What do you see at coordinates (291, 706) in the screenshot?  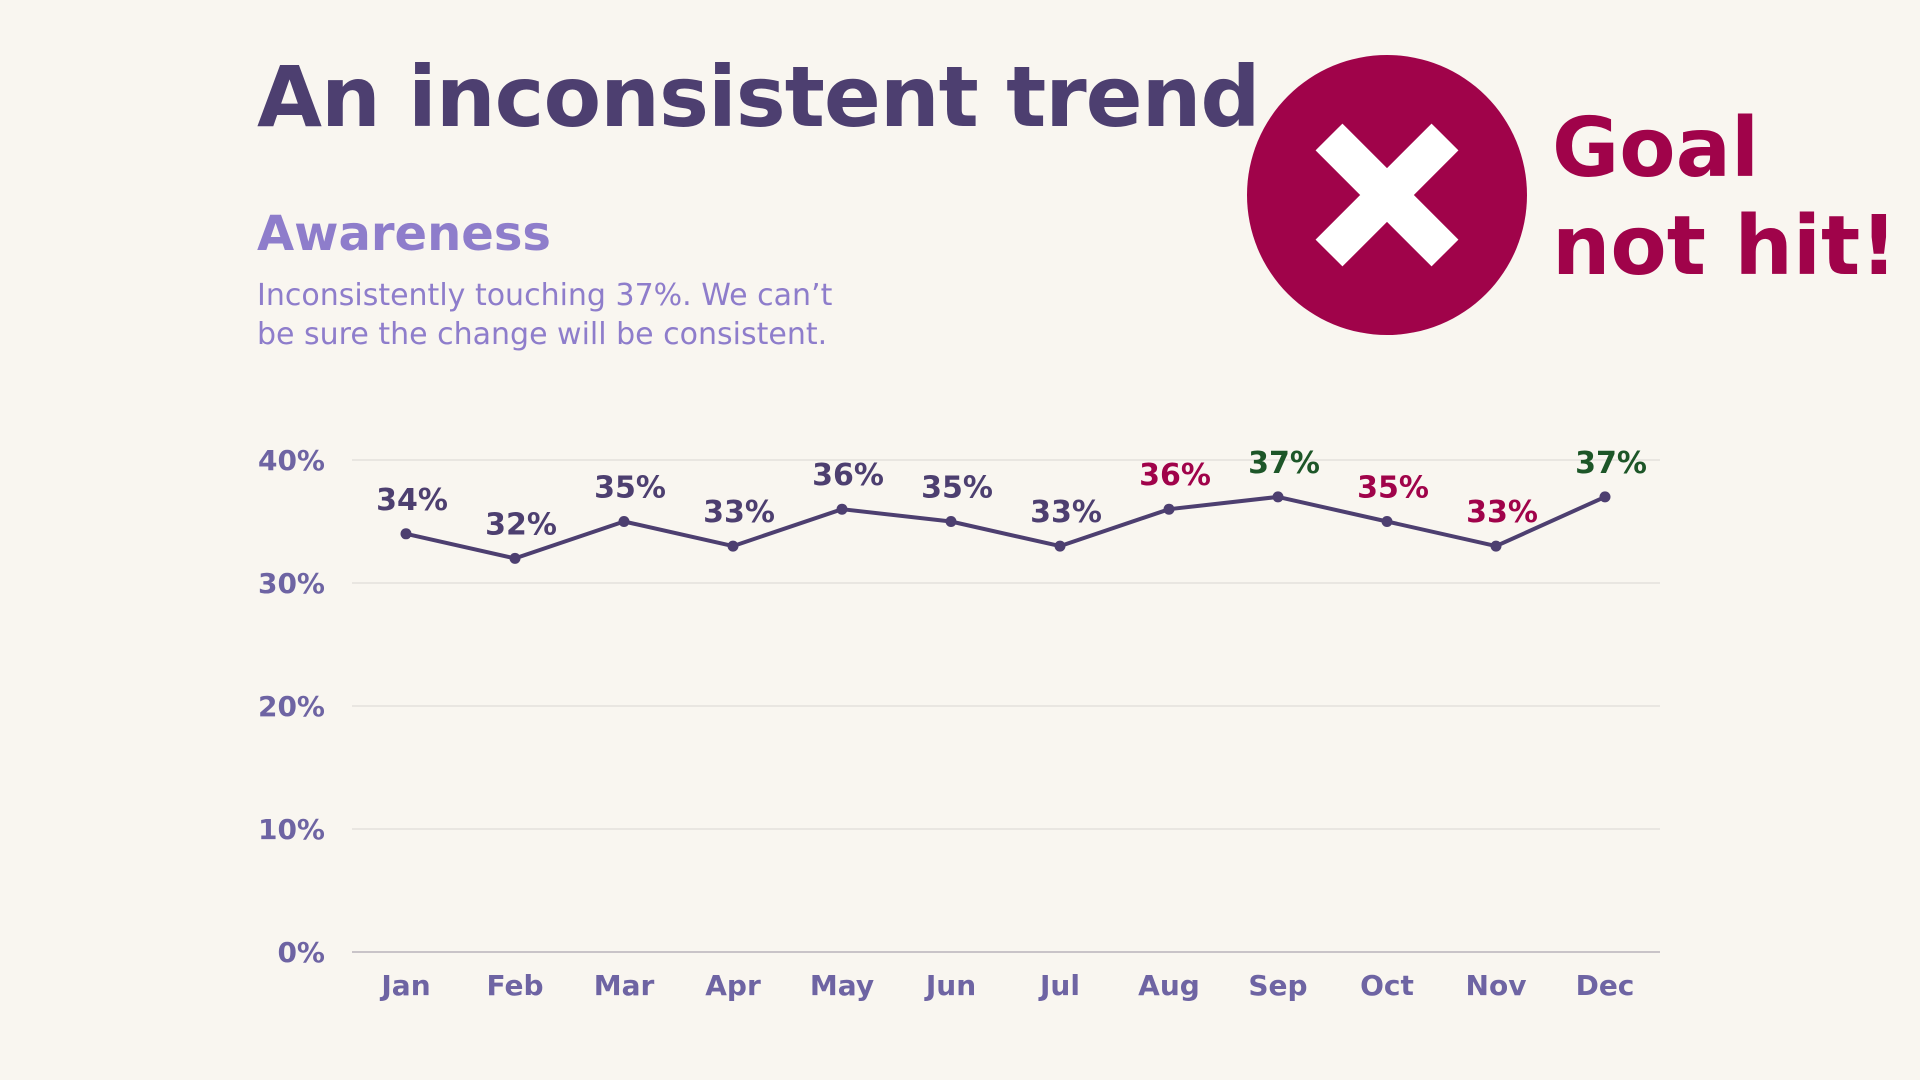 I see `y-tick-label: 20%` at bounding box center [291, 706].